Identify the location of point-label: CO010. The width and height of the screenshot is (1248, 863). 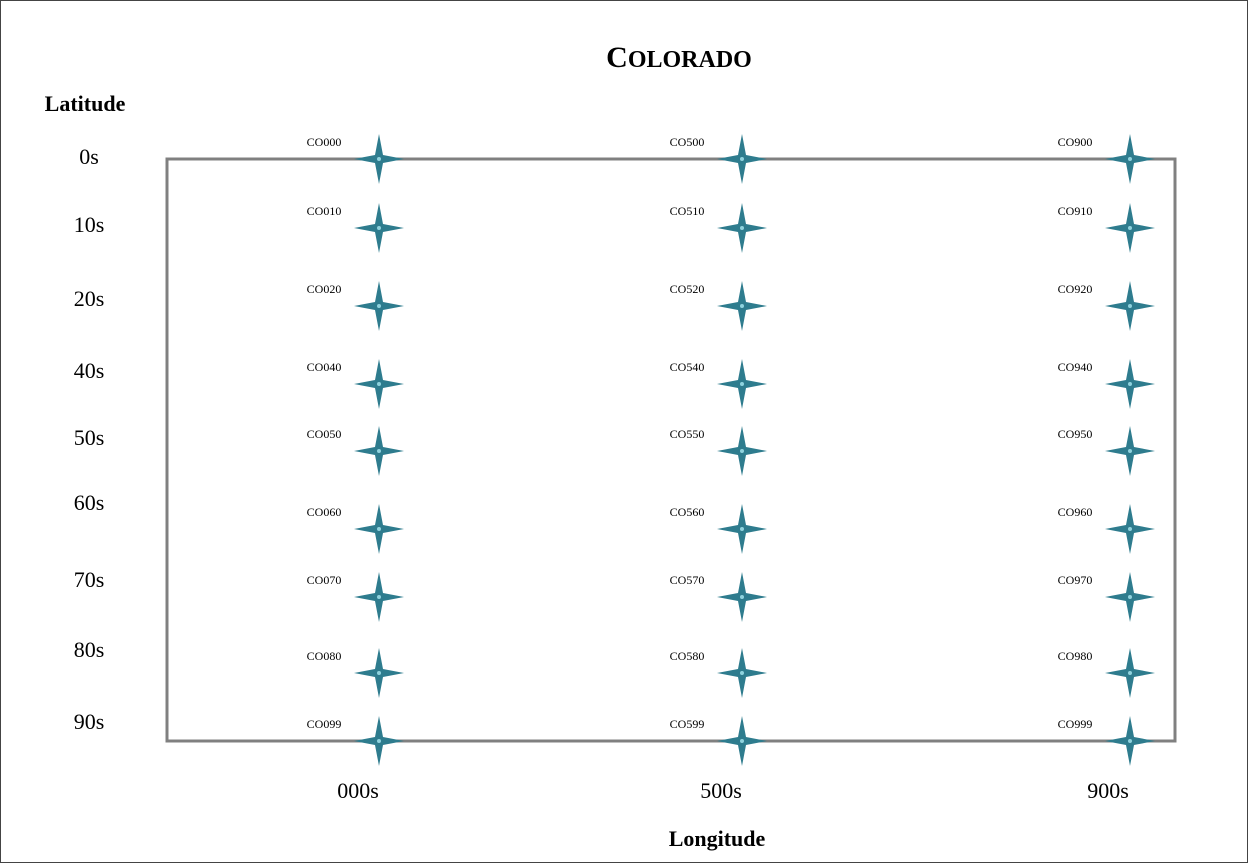
(324, 211).